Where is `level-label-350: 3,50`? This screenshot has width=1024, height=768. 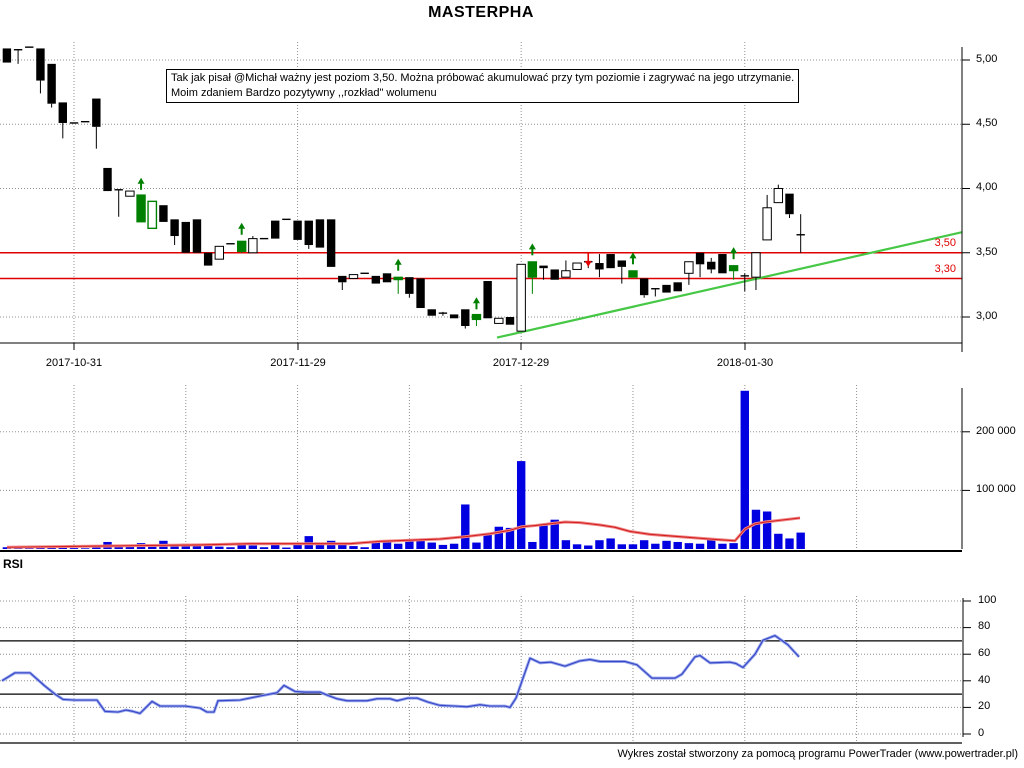 level-label-350: 3,50 is located at coordinates (945, 243).